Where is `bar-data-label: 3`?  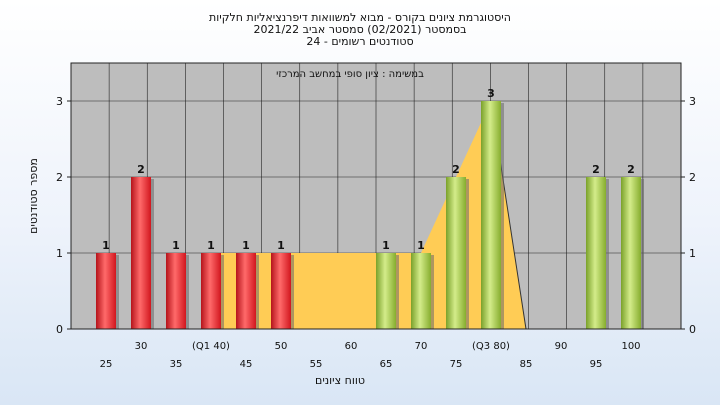
bar-data-label: 3 is located at coordinates (491, 93).